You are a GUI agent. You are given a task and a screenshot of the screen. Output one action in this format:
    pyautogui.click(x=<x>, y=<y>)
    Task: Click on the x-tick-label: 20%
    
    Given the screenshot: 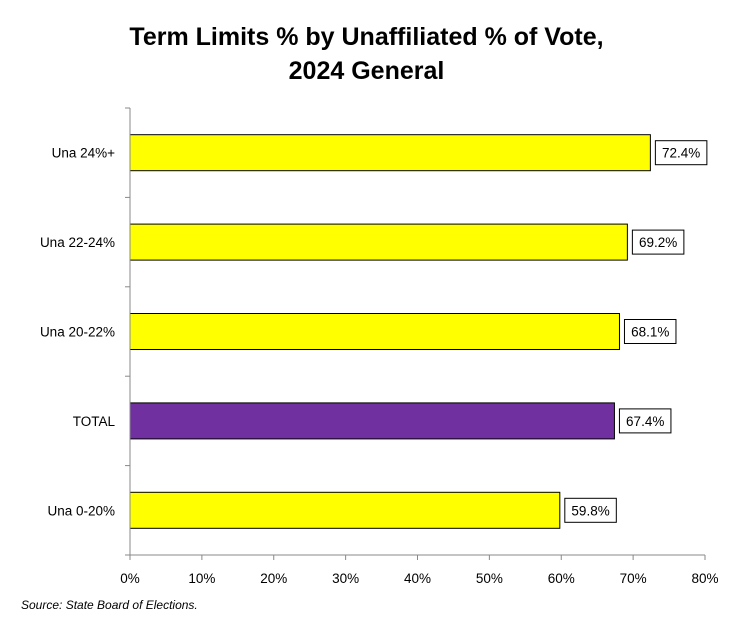 What is the action you would take?
    pyautogui.click(x=273, y=578)
    